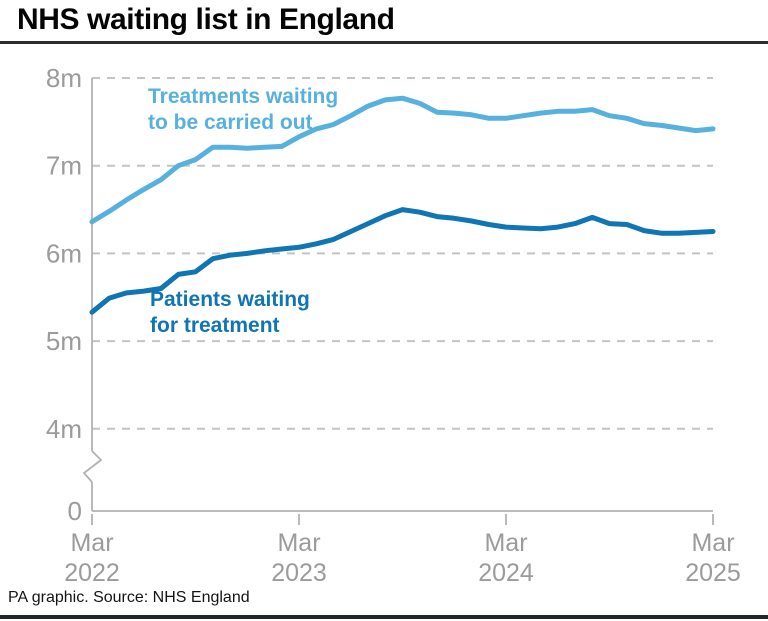  What do you see at coordinates (64, 78) in the screenshot?
I see `y-tick-label-8m: 8m` at bounding box center [64, 78].